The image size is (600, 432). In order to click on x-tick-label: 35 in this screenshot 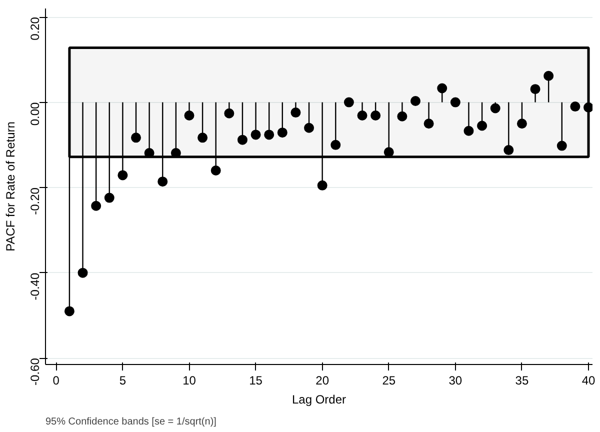, I will do `click(522, 381)`.